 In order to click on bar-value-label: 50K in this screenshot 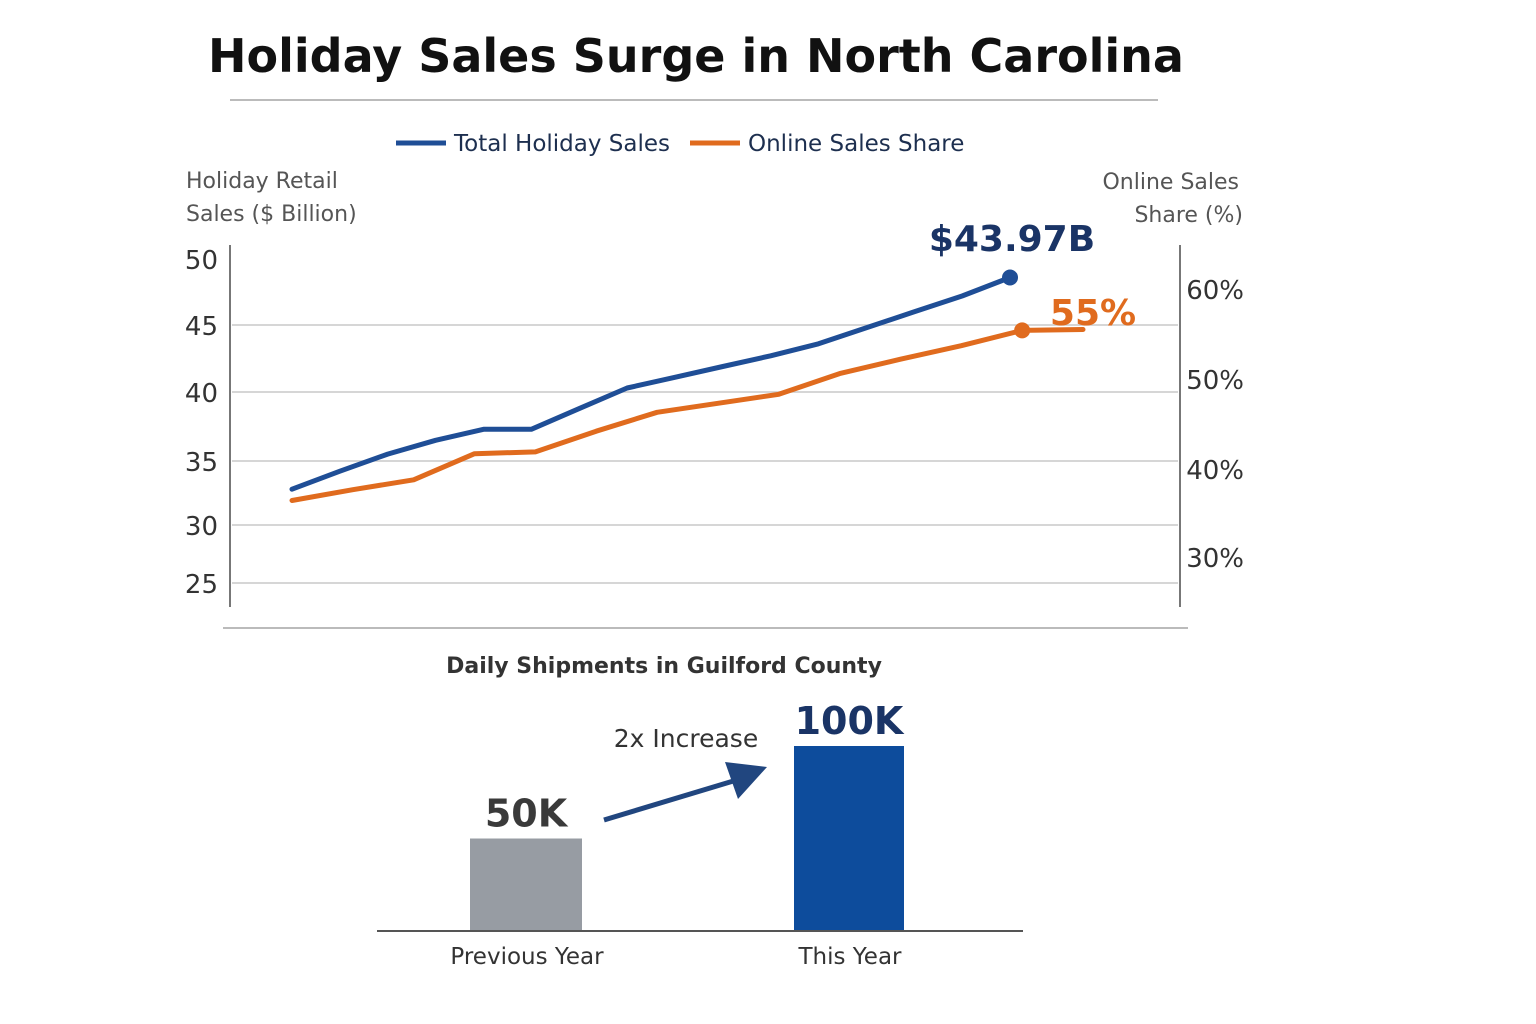, I will do `click(527, 814)`.